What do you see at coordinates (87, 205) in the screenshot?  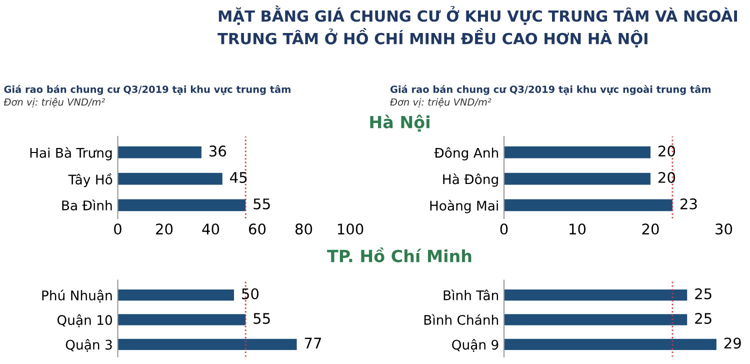 I see `y-tick-label: Ba Đình` at bounding box center [87, 205].